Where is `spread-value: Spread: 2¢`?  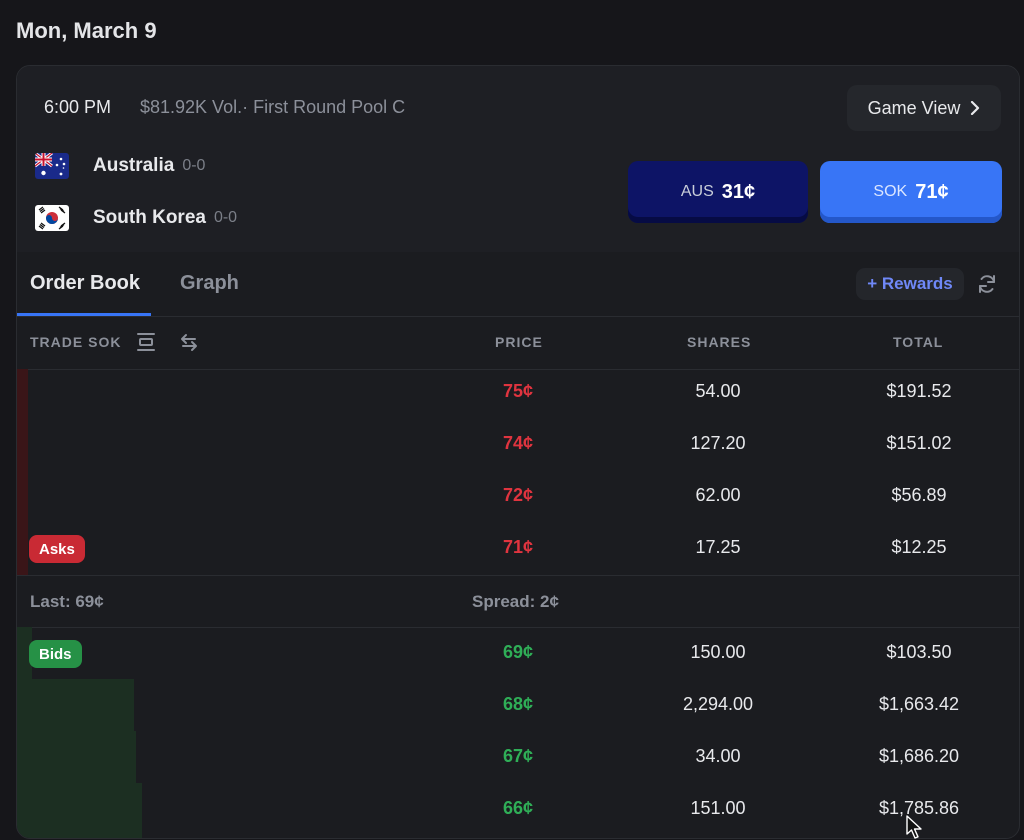
spread-value: Spread: 2¢ is located at coordinates (515, 601).